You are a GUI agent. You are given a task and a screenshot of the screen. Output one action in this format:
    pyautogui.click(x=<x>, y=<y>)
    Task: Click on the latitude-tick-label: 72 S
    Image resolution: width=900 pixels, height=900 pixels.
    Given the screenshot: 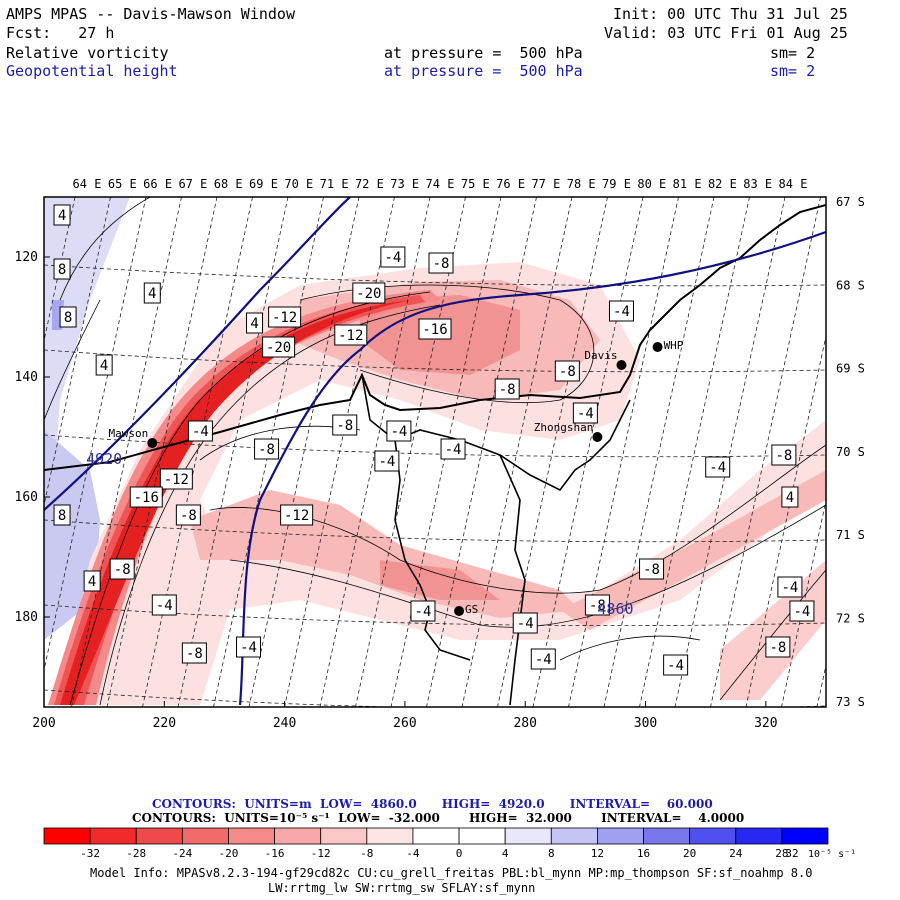 What is the action you would take?
    pyautogui.click(x=850, y=619)
    